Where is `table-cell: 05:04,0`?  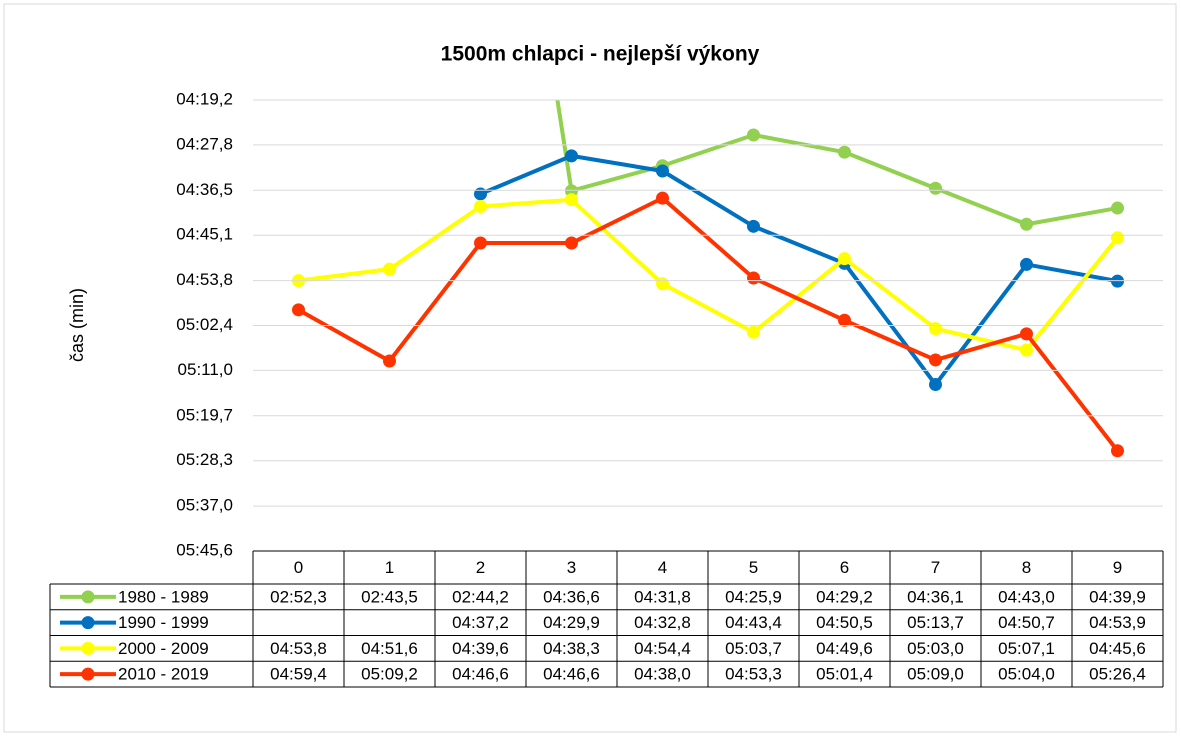 table-cell: 05:04,0 is located at coordinates (1026, 674).